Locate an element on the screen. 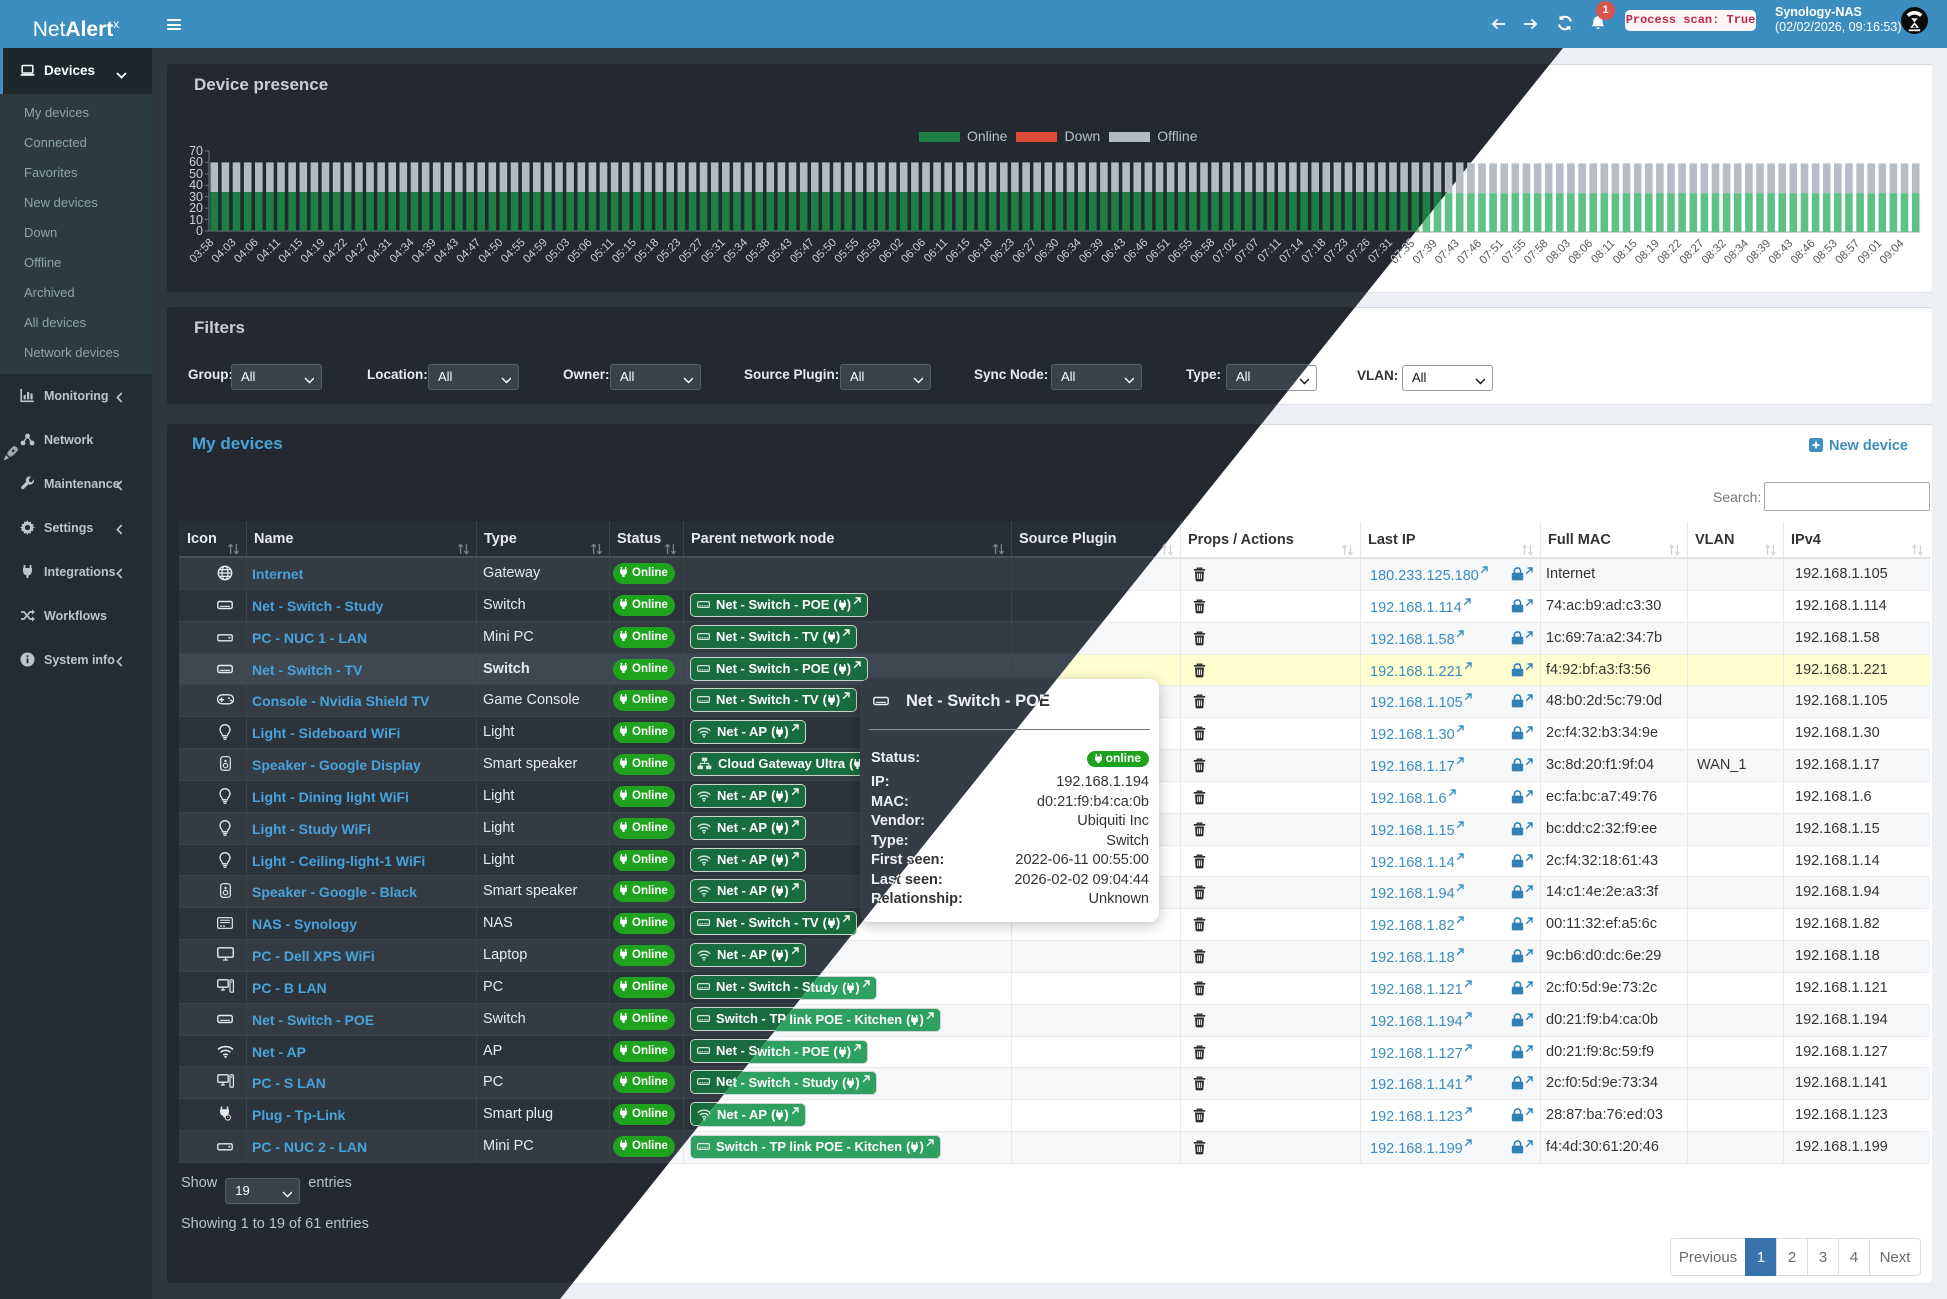 The width and height of the screenshot is (1947, 1299). svg-text: 06:06 is located at coordinates (913, 251).